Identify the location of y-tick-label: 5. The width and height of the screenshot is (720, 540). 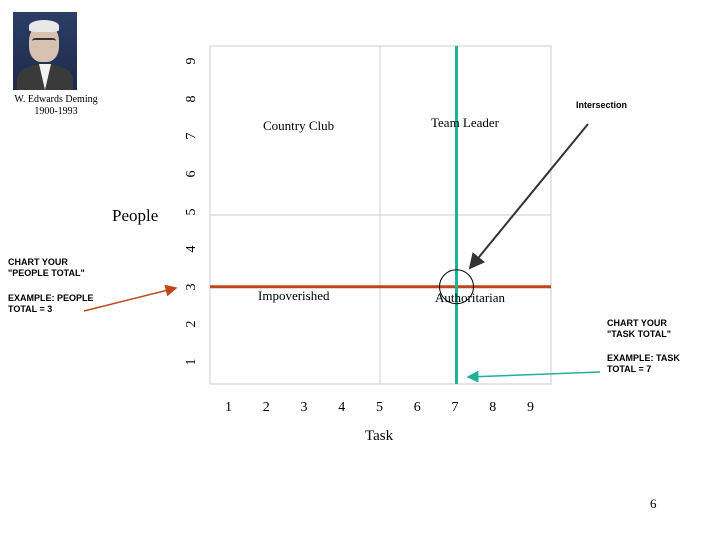
(191, 212).